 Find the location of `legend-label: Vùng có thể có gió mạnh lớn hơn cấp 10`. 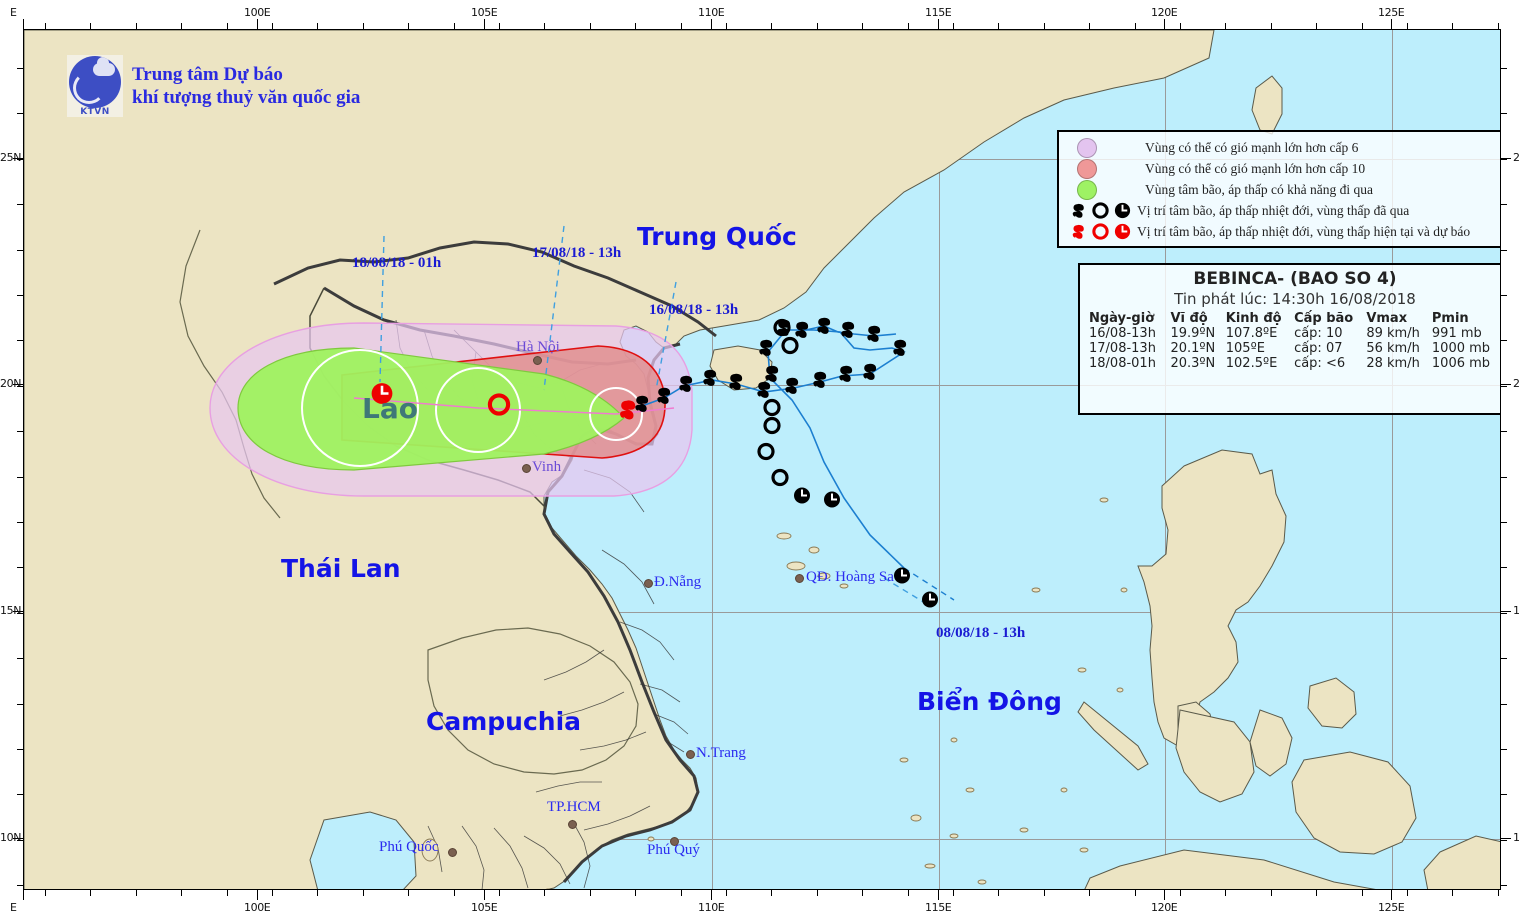

legend-label: Vùng có thể có gió mạnh lớn hơn cấp 10 is located at coordinates (1255, 168).